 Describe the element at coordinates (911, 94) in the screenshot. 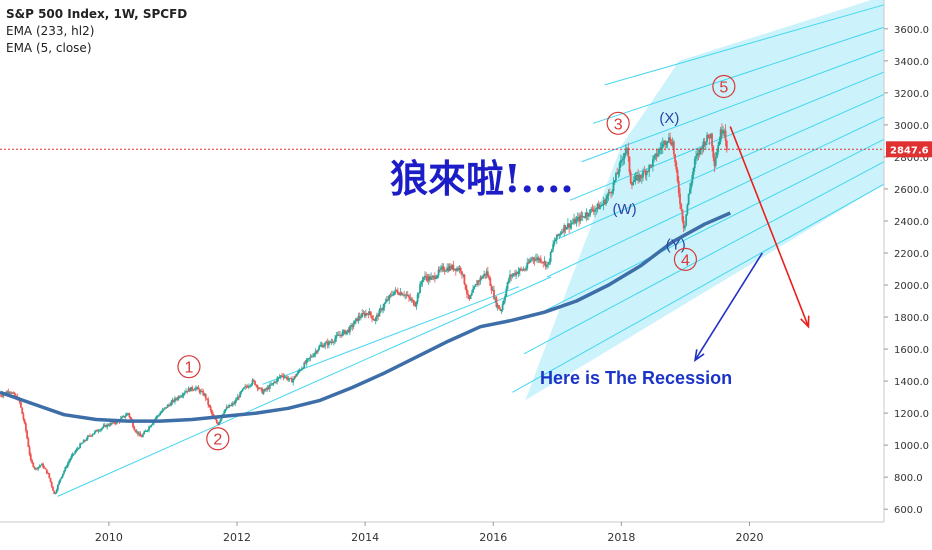

I see `y-tick-label: 3200.0` at that location.